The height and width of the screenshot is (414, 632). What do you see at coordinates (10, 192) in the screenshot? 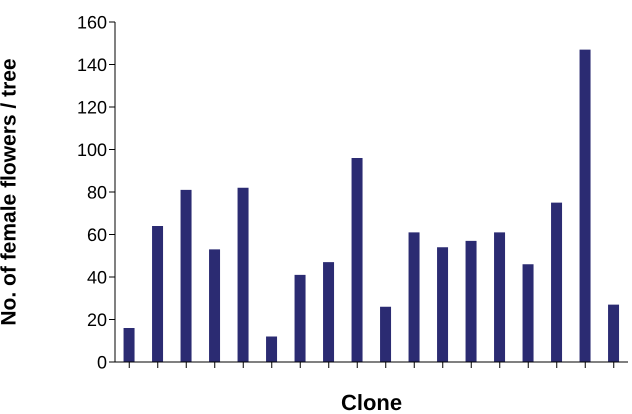
I see `y-axis-title: No. of female flowers / tree` at bounding box center [10, 192].